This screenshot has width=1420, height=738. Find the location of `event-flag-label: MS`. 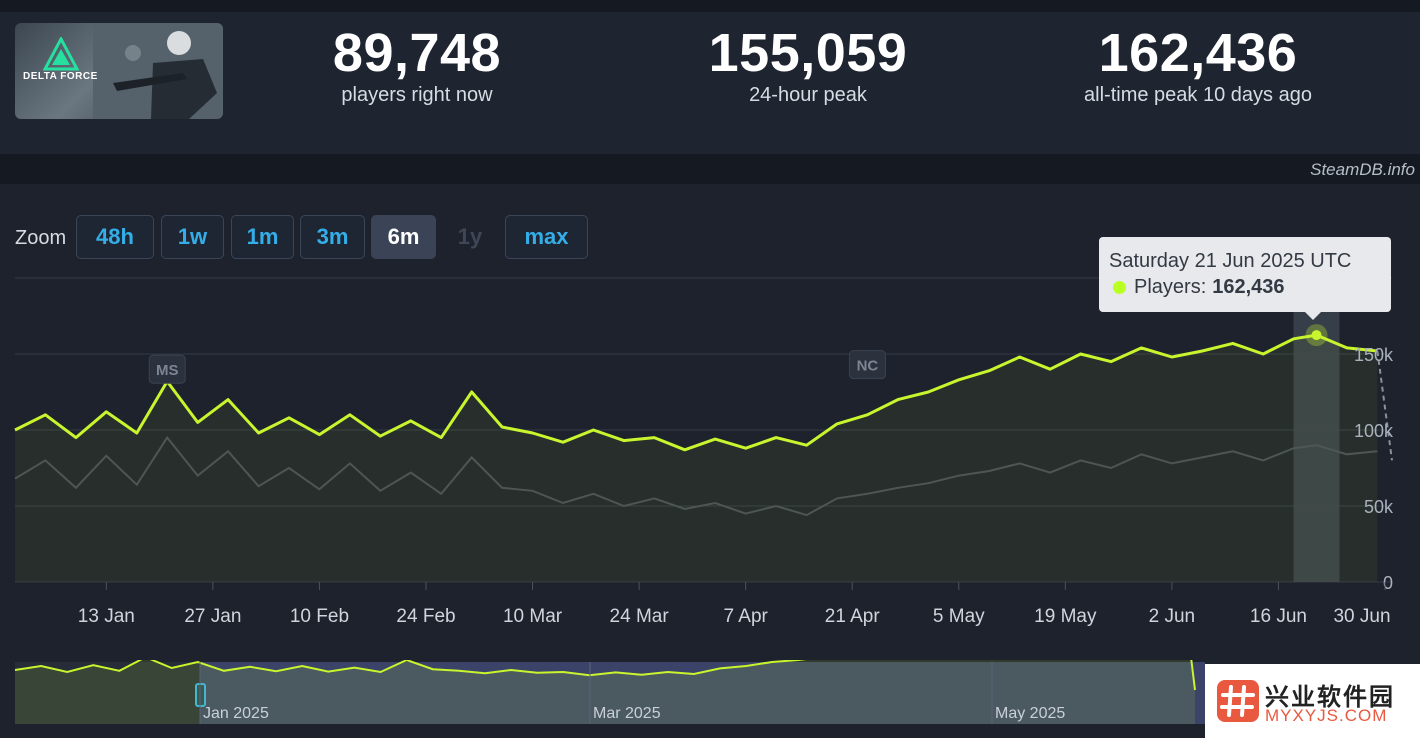

event-flag-label: MS is located at coordinates (167, 370).